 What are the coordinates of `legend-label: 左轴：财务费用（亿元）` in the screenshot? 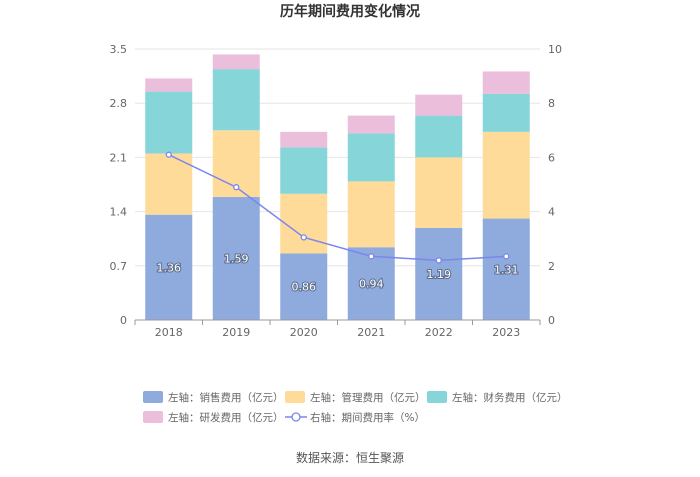 It's located at (510, 397).